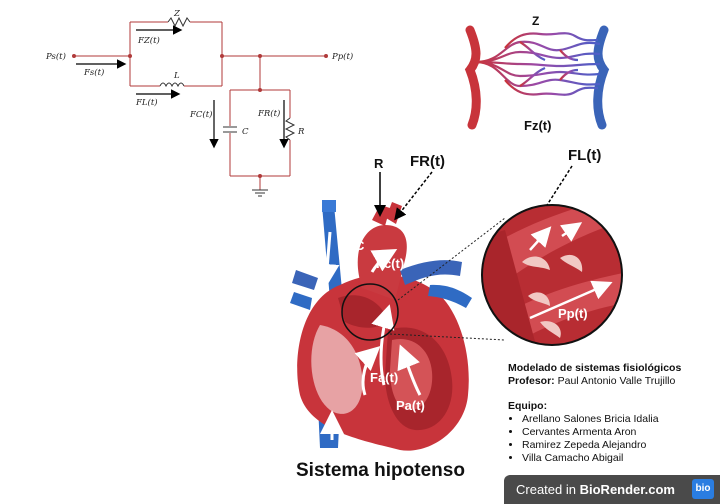 The image size is (720, 504). What do you see at coordinates (55, 56) in the screenshot?
I see `label-ps: Ps(t)` at bounding box center [55, 56].